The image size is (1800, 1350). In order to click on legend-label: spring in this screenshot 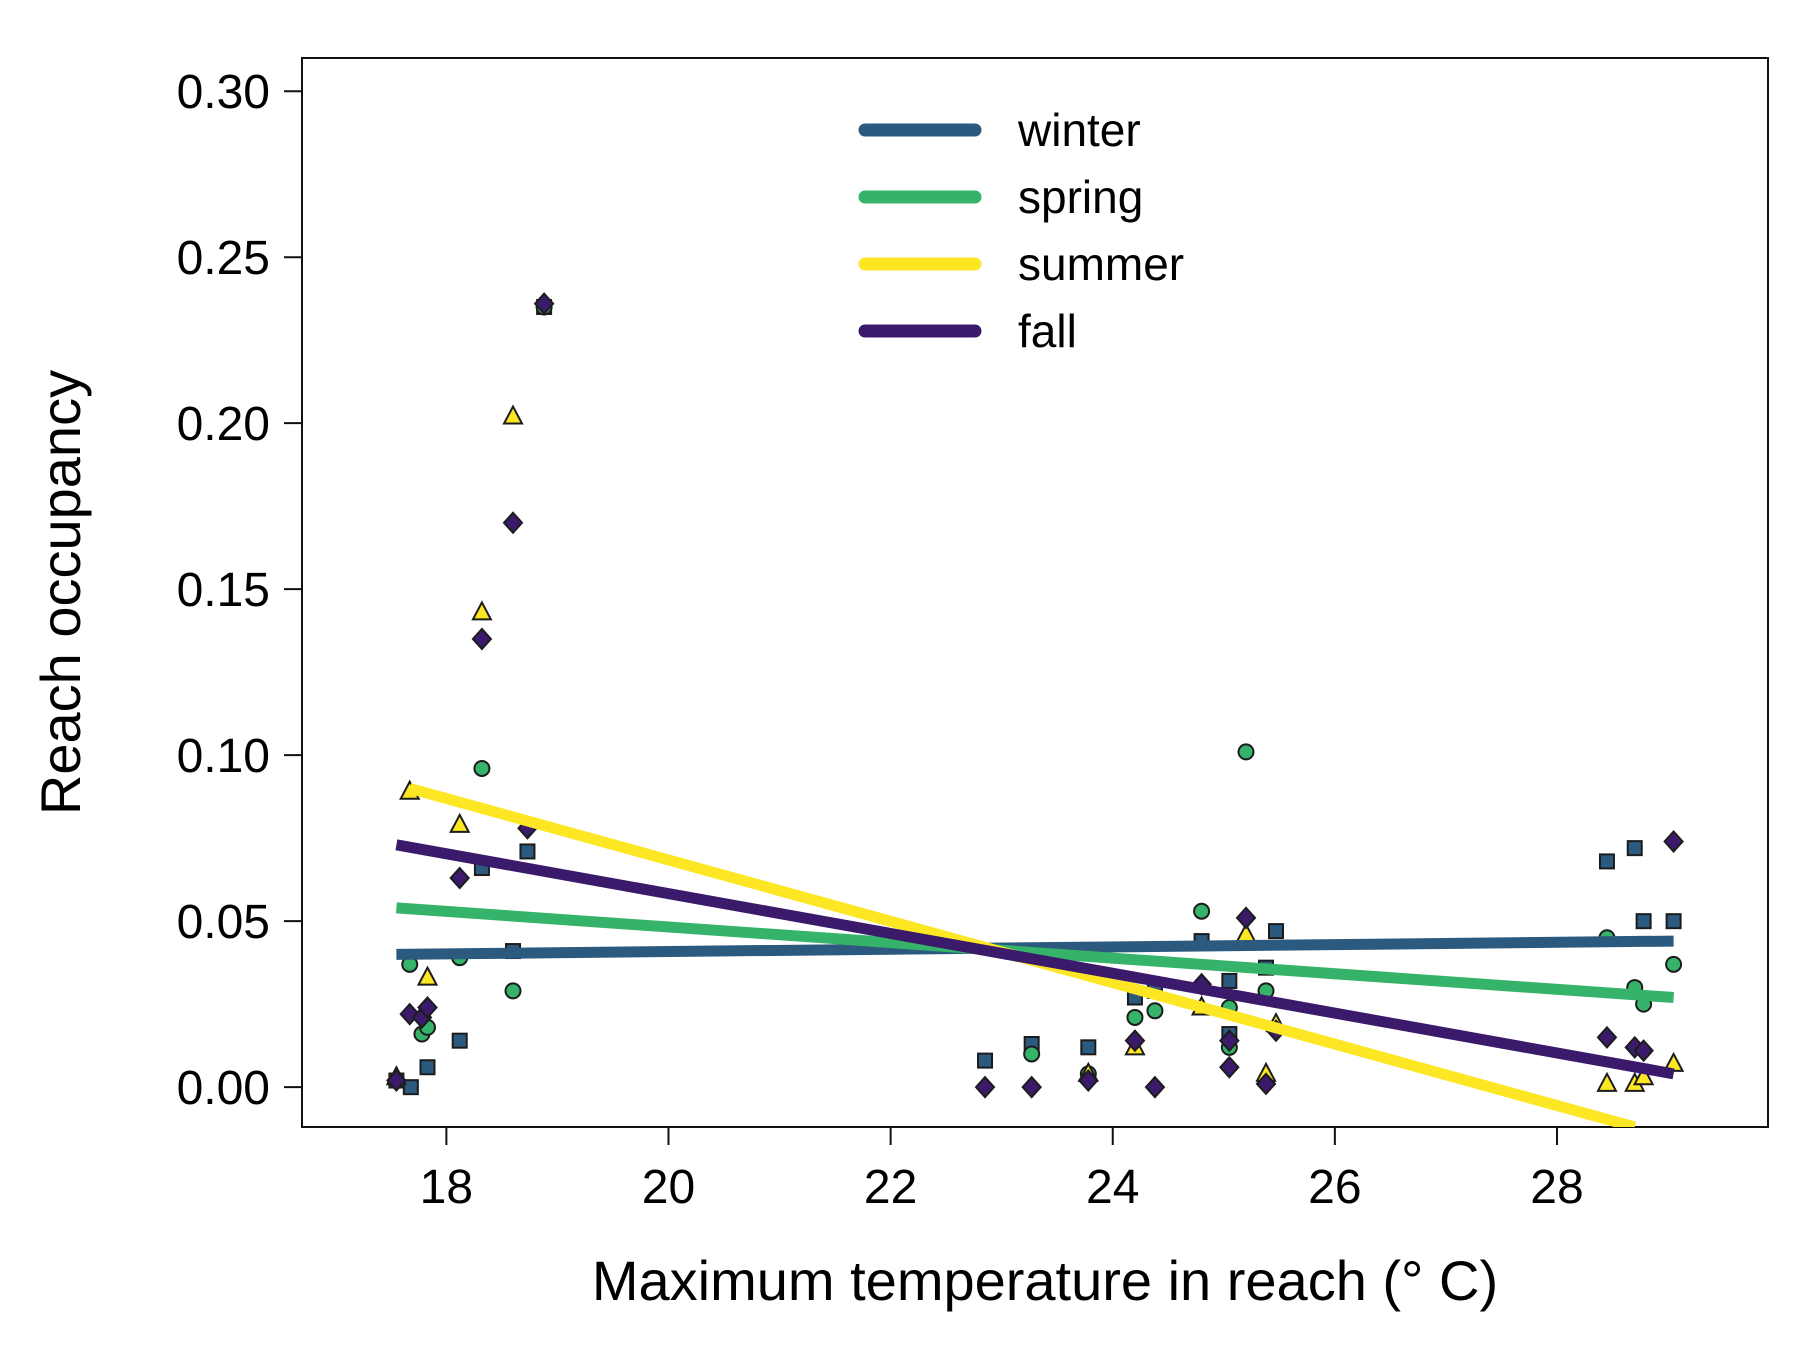, I will do `click(1080, 197)`.